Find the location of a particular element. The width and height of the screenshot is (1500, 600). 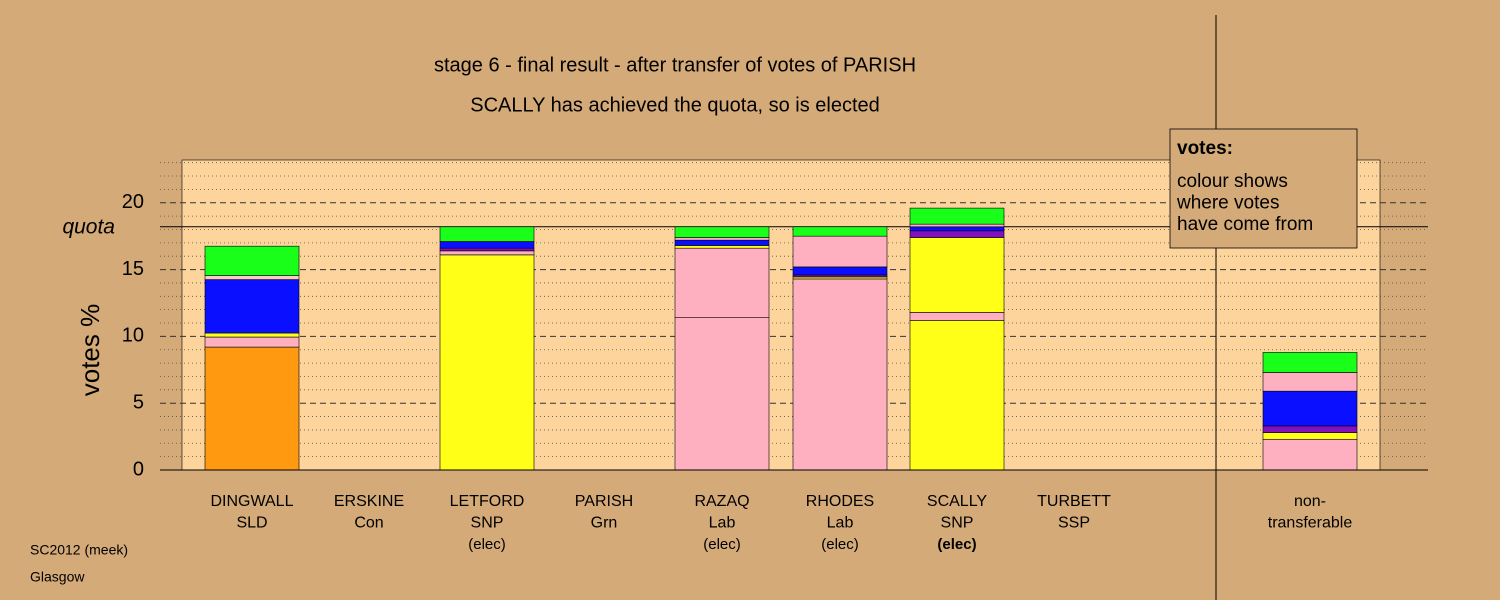

legend-box is located at coordinates (1263, 188).